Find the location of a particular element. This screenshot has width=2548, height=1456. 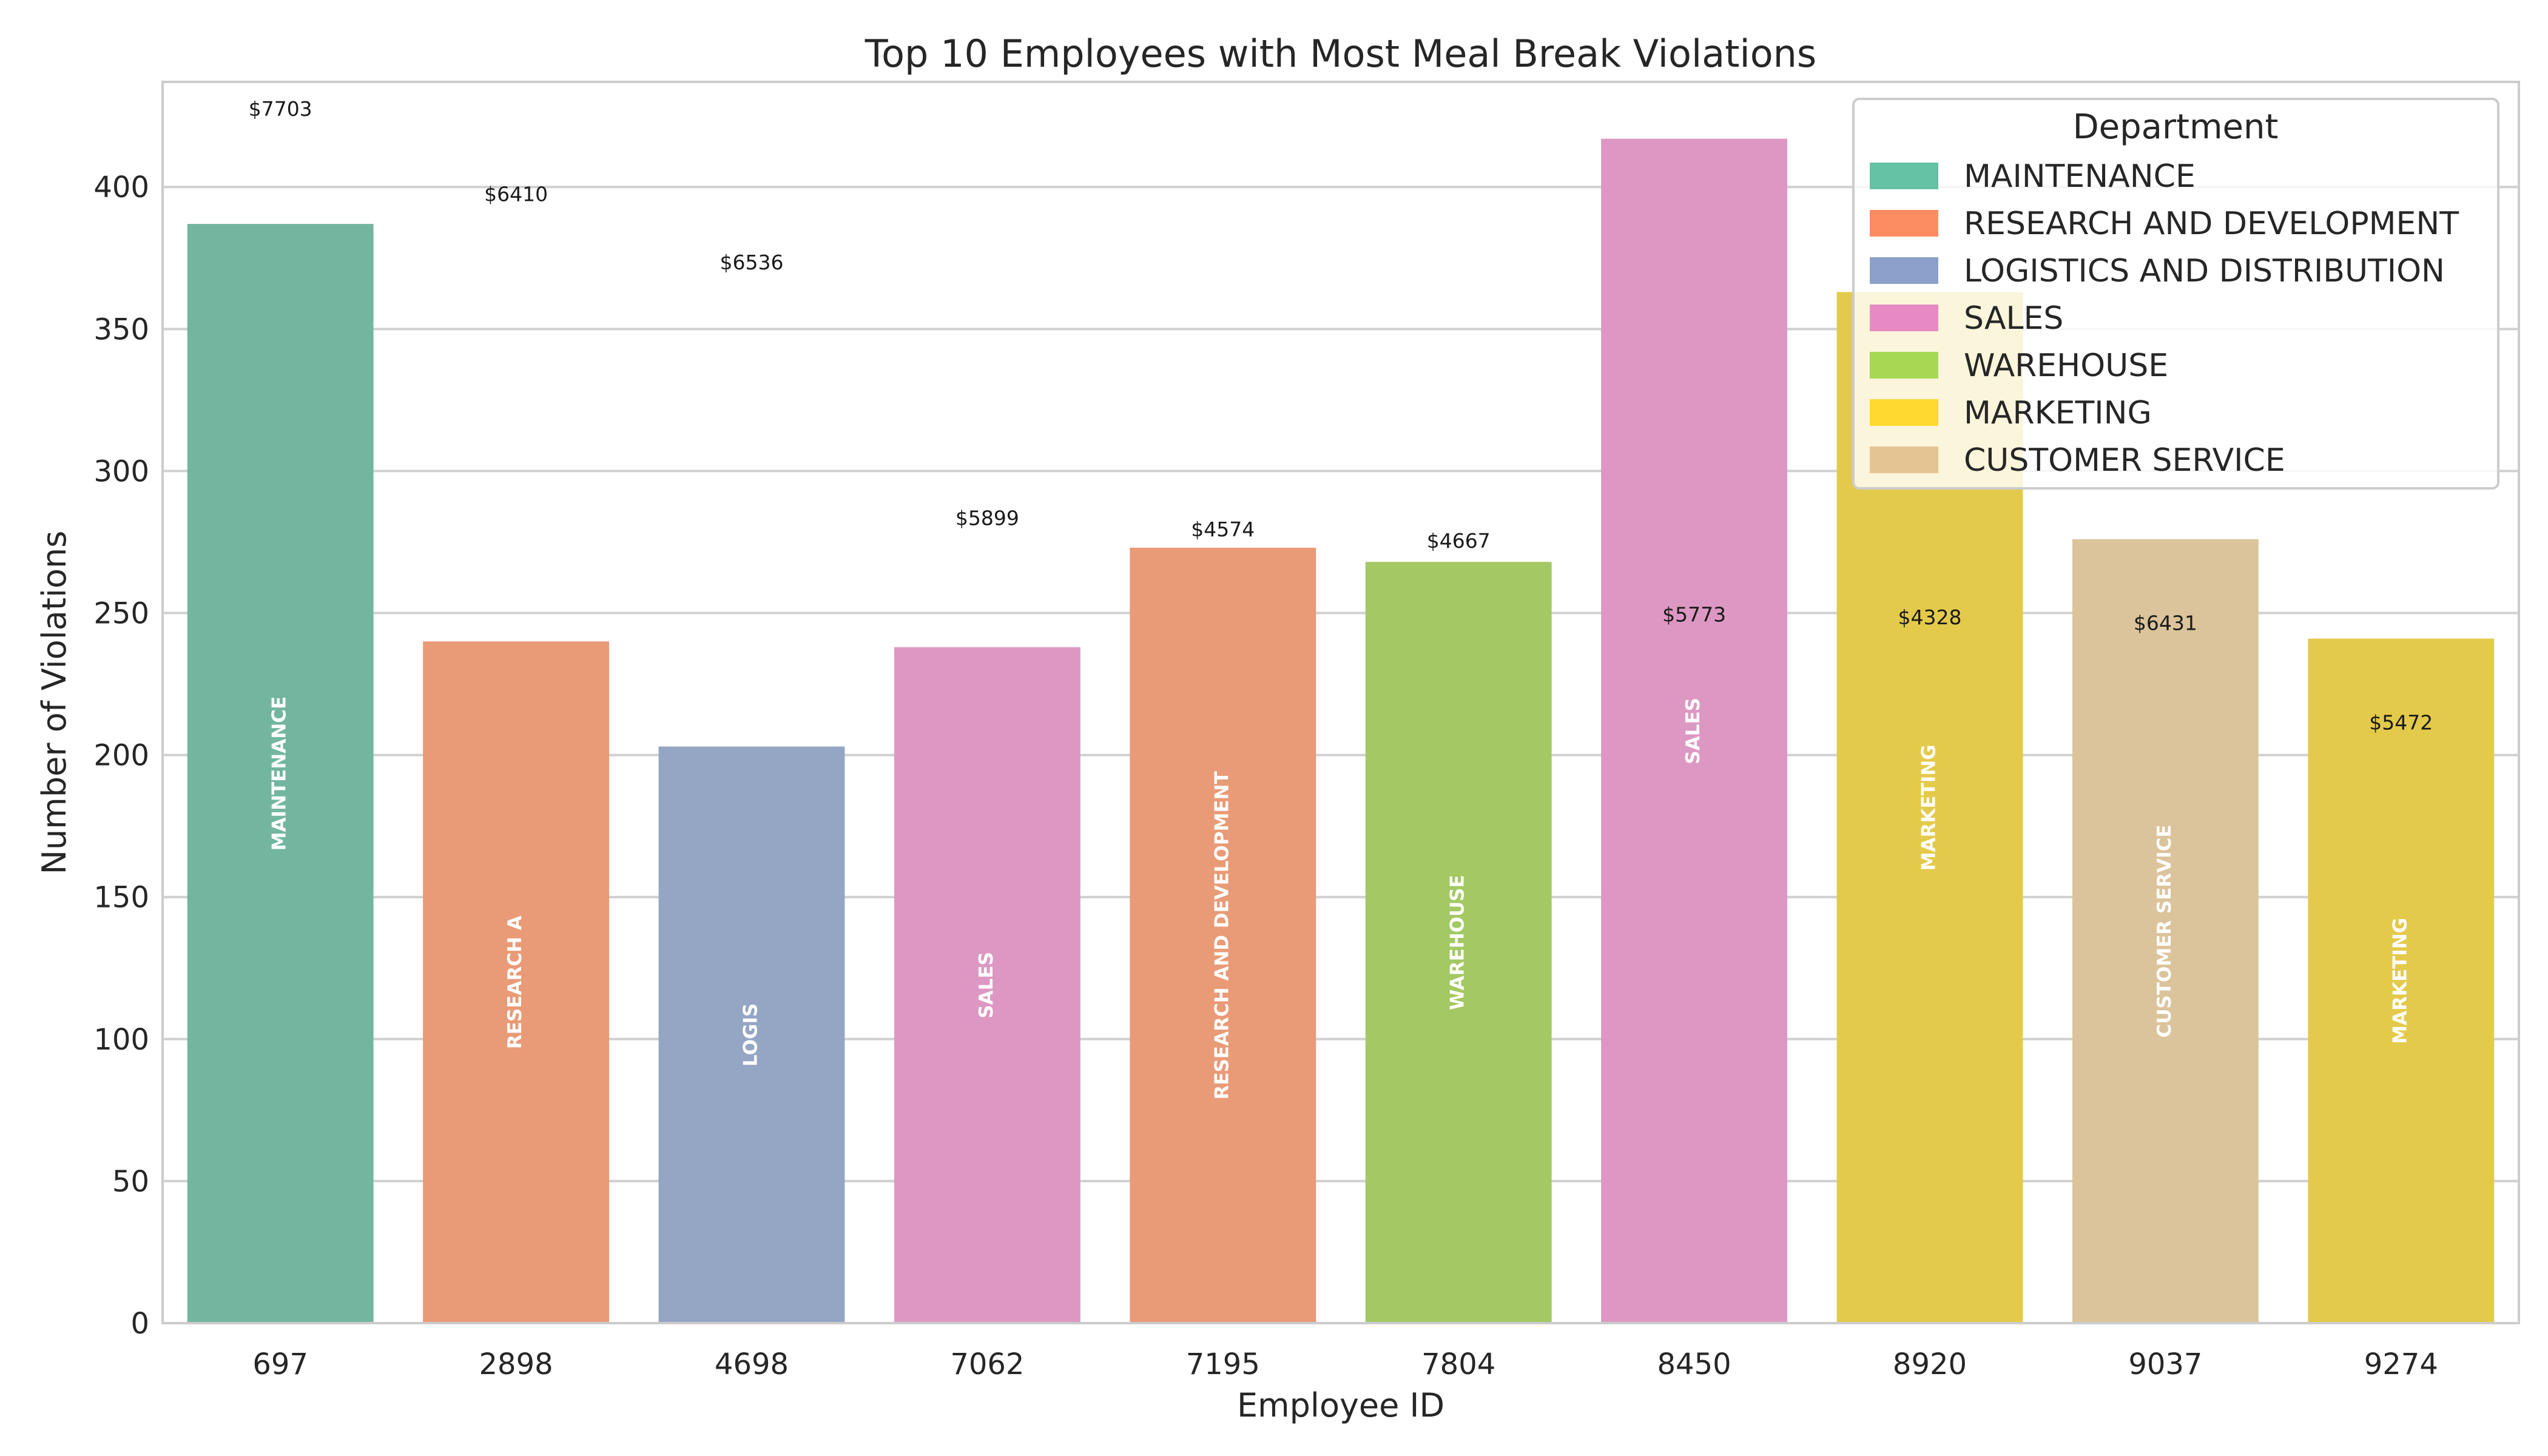

bar-department-label: CUSTOMER SERVICE is located at coordinates (2165, 930).